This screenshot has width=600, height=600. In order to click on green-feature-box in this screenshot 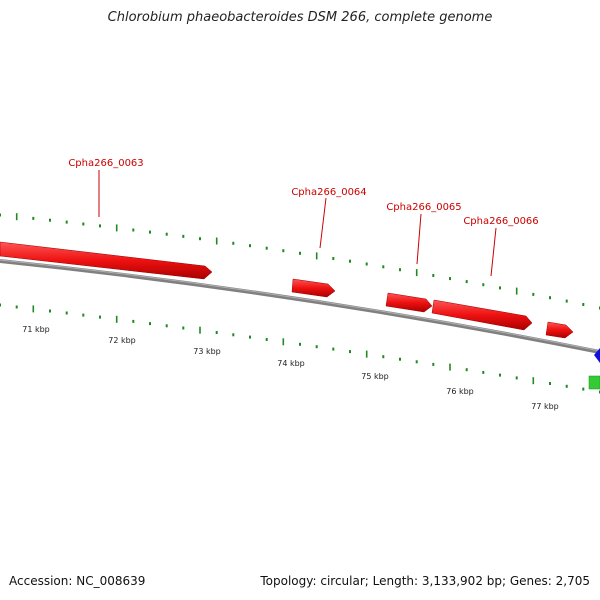, I will do `click(594, 382)`.